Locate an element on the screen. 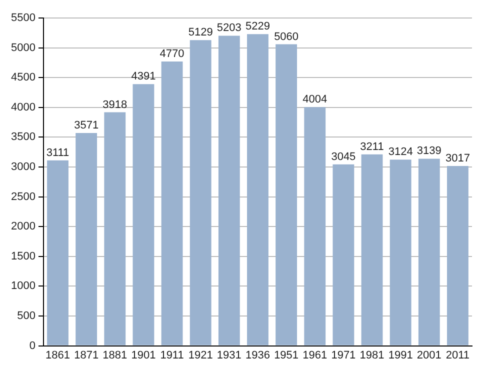  x-tick-label: 1881 is located at coordinates (115, 355).